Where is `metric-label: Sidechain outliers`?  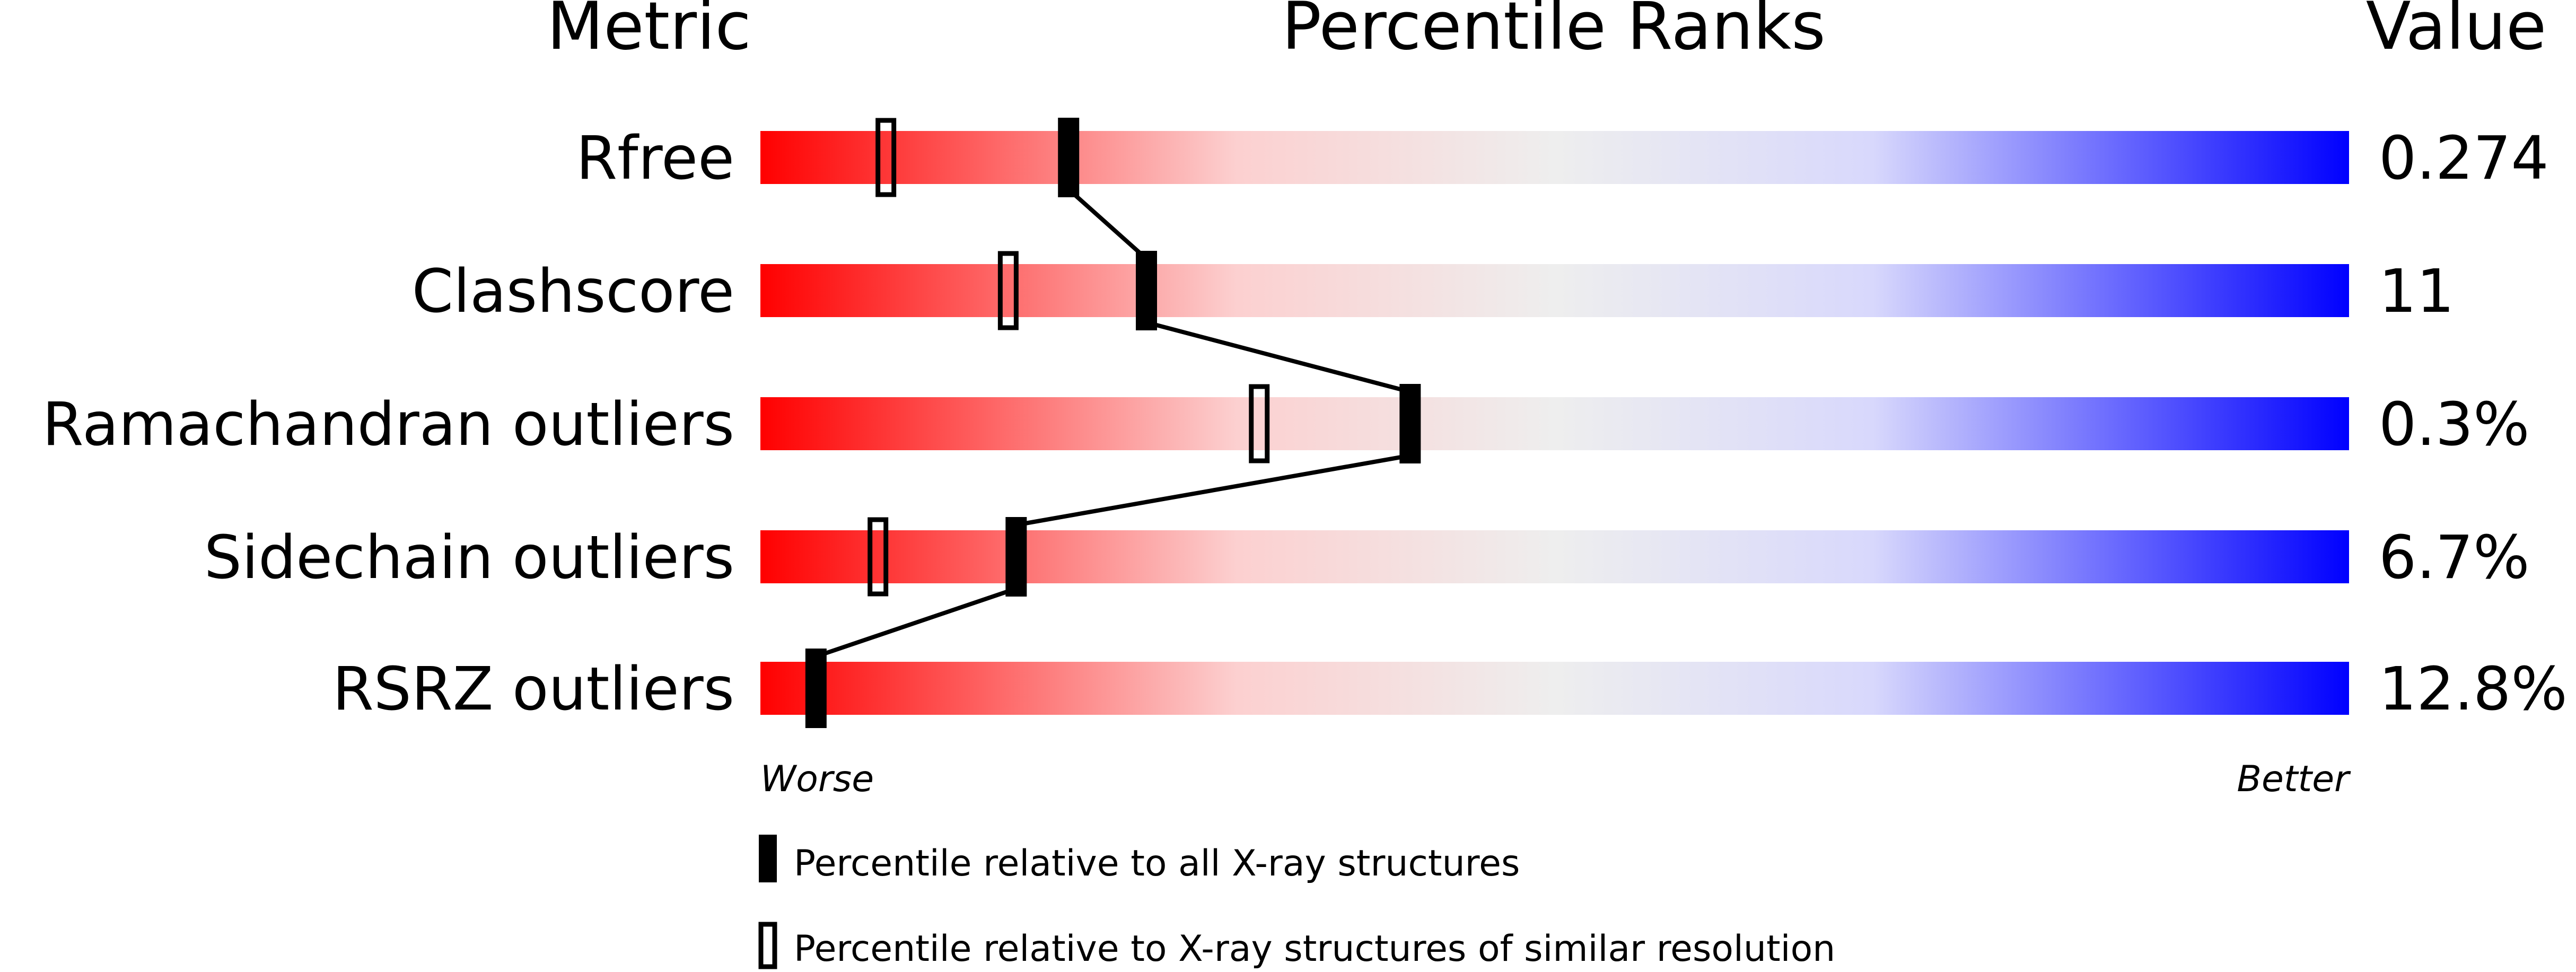
metric-label: Sidechain outliers is located at coordinates (469, 557).